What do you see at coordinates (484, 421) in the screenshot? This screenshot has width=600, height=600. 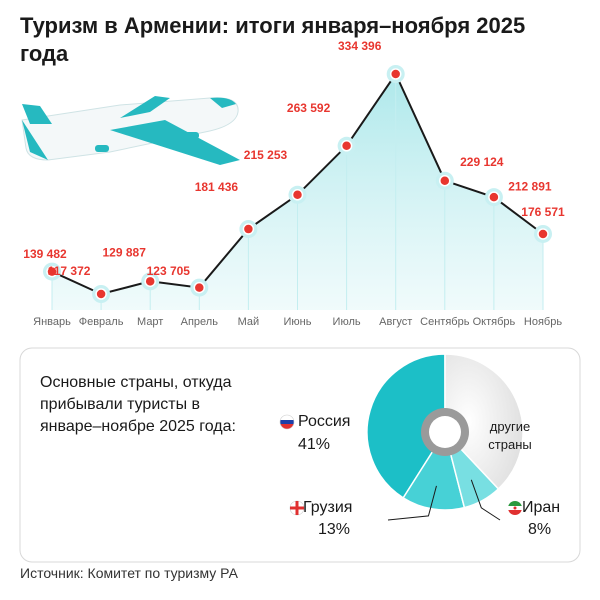 I see `pie-slice` at bounding box center [484, 421].